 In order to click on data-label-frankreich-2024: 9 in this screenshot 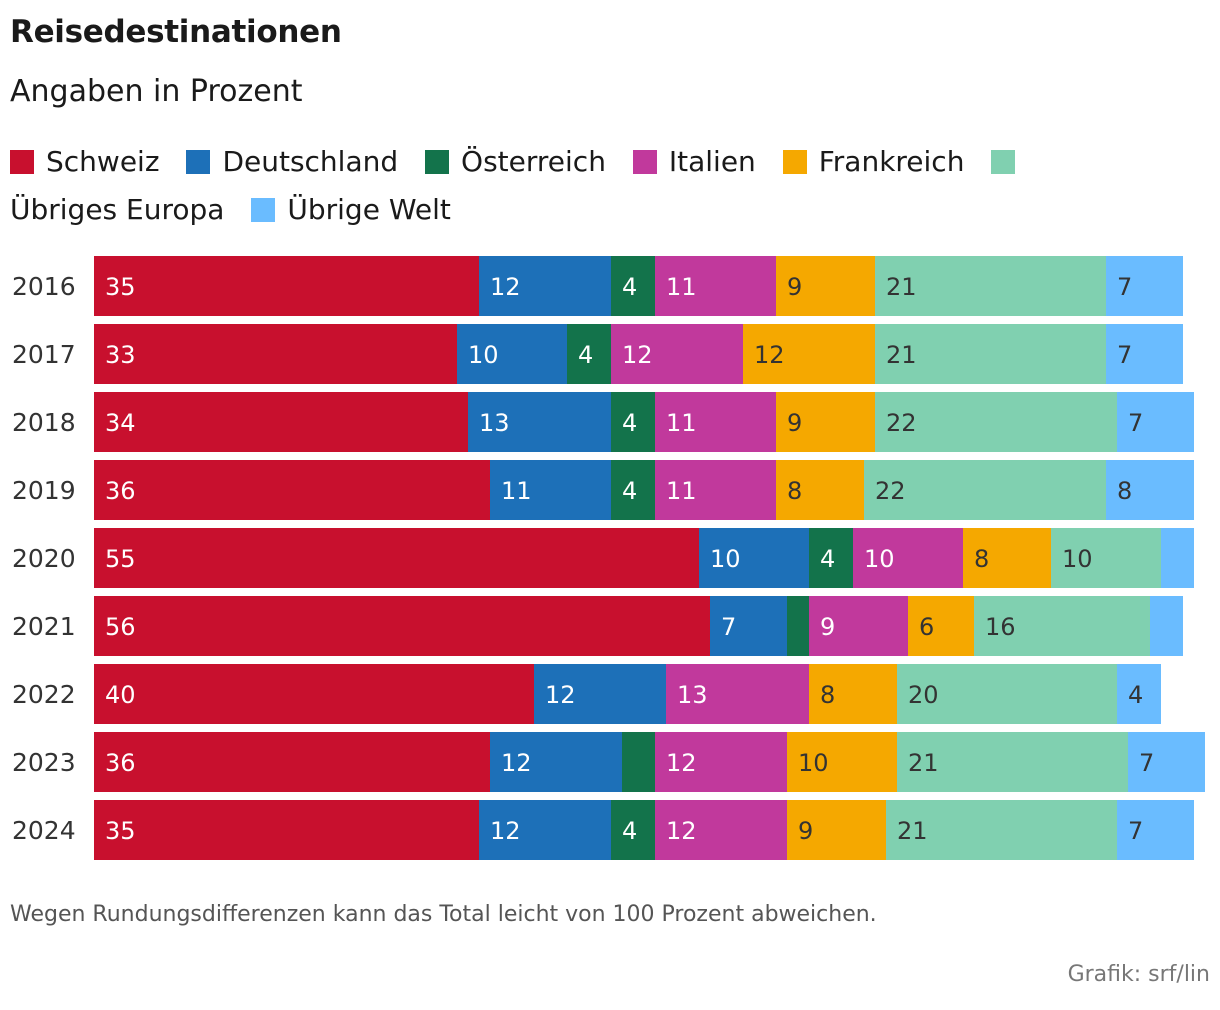, I will do `click(805, 831)`.